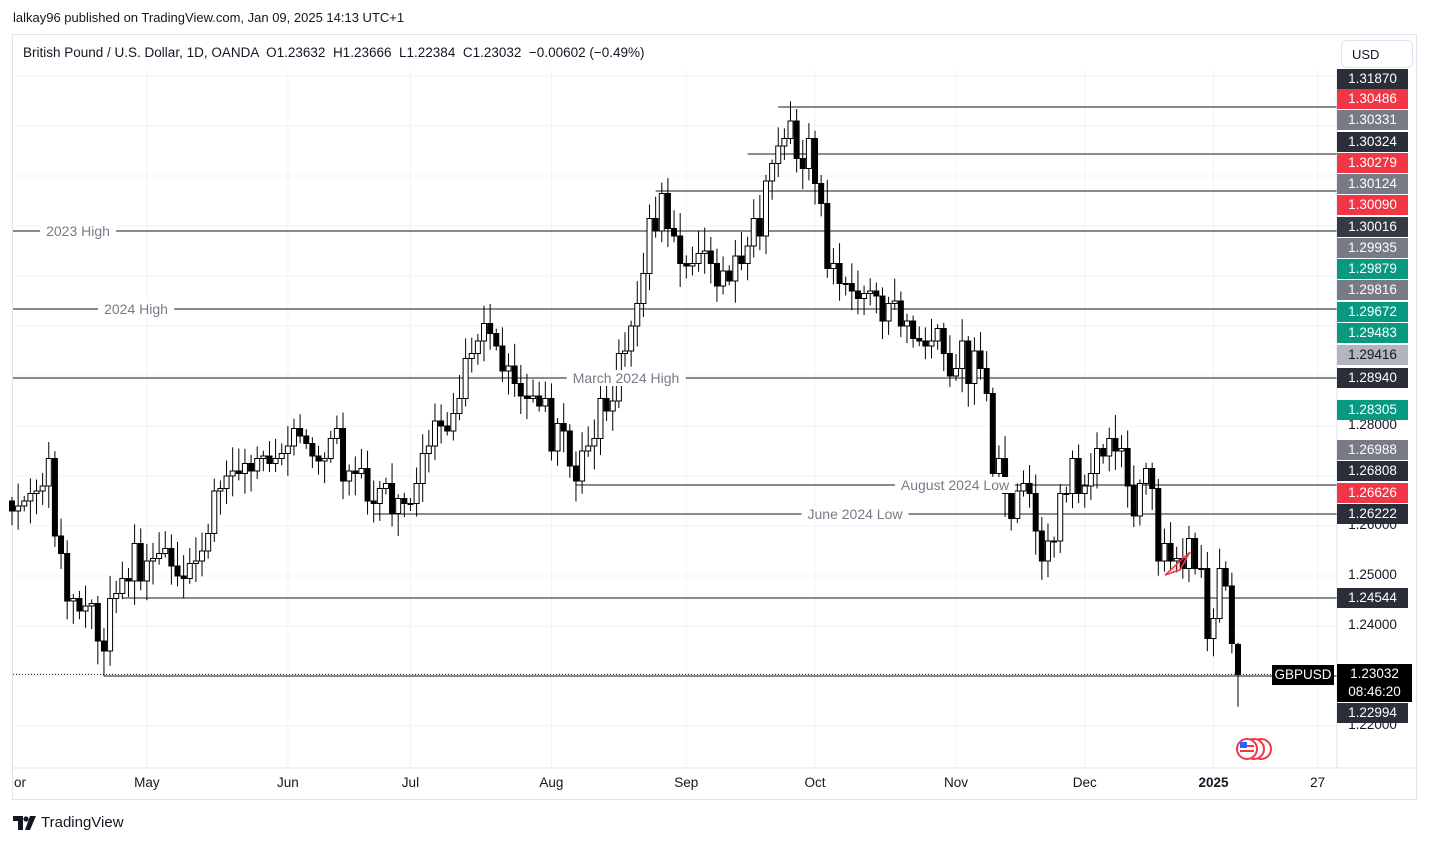 The width and height of the screenshot is (1431, 845). Describe the element at coordinates (24, 822) in the screenshot. I see `tradingview-logo-icon` at that location.